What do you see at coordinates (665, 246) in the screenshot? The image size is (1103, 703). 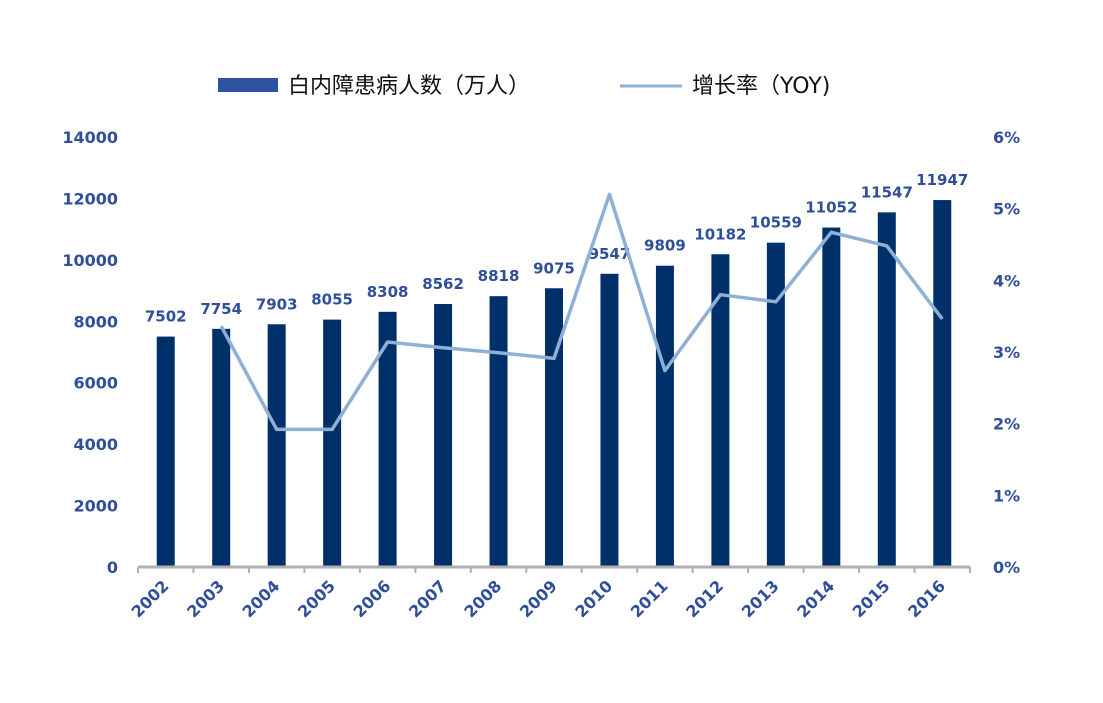 I see `data-label: 9809` at bounding box center [665, 246].